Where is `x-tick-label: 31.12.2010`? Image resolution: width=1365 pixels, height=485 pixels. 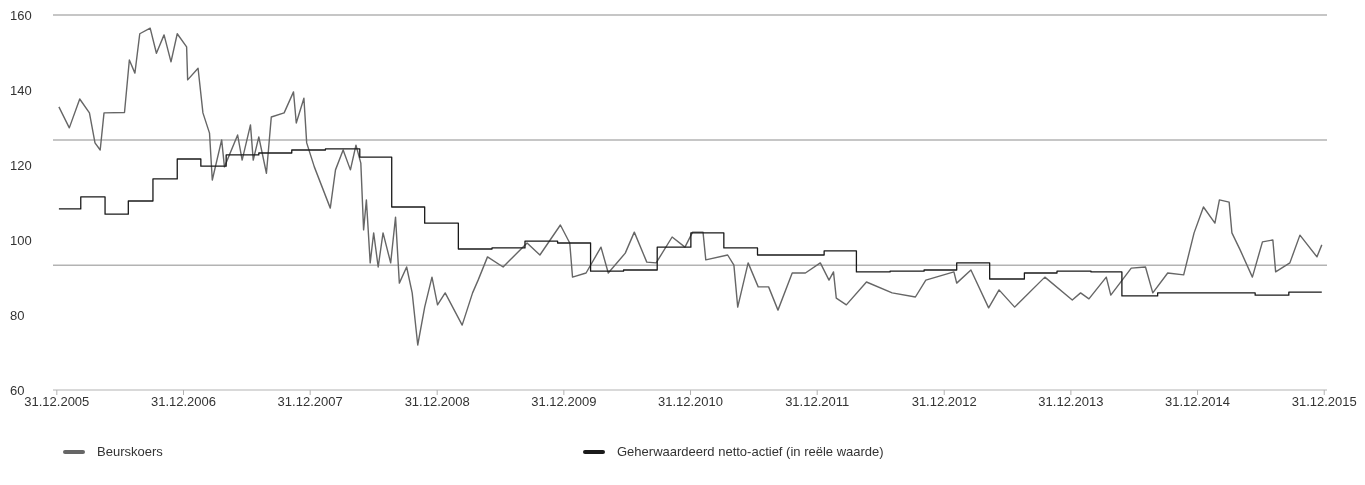 x-tick-label: 31.12.2010 is located at coordinates (690, 402).